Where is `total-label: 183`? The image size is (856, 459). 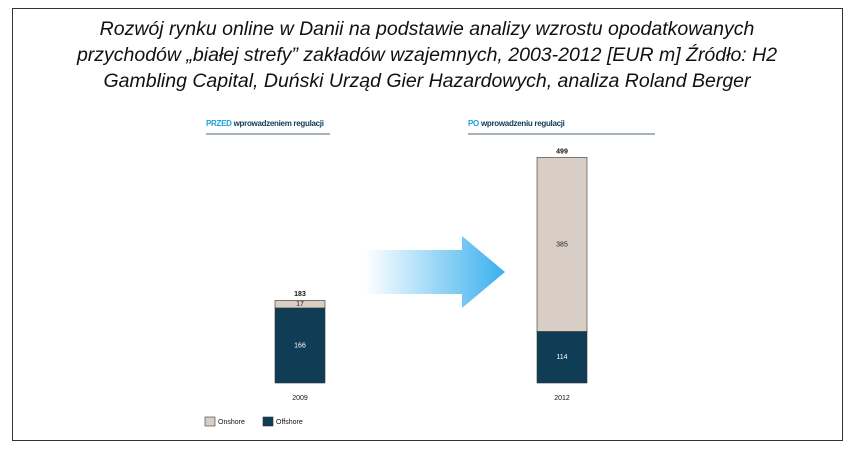 total-label: 183 is located at coordinates (300, 294).